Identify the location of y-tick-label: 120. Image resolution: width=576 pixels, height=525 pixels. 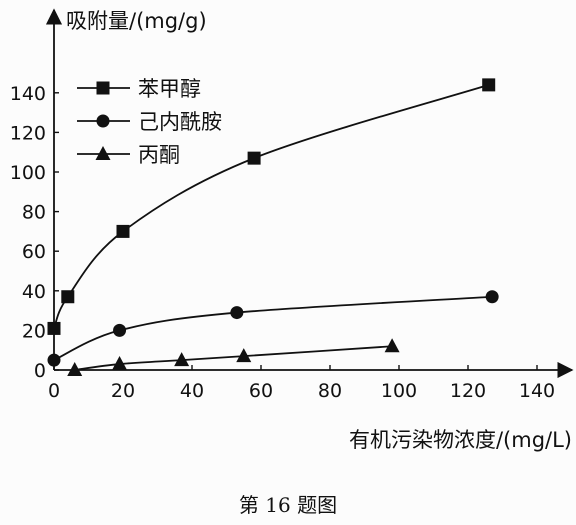
(28, 133).